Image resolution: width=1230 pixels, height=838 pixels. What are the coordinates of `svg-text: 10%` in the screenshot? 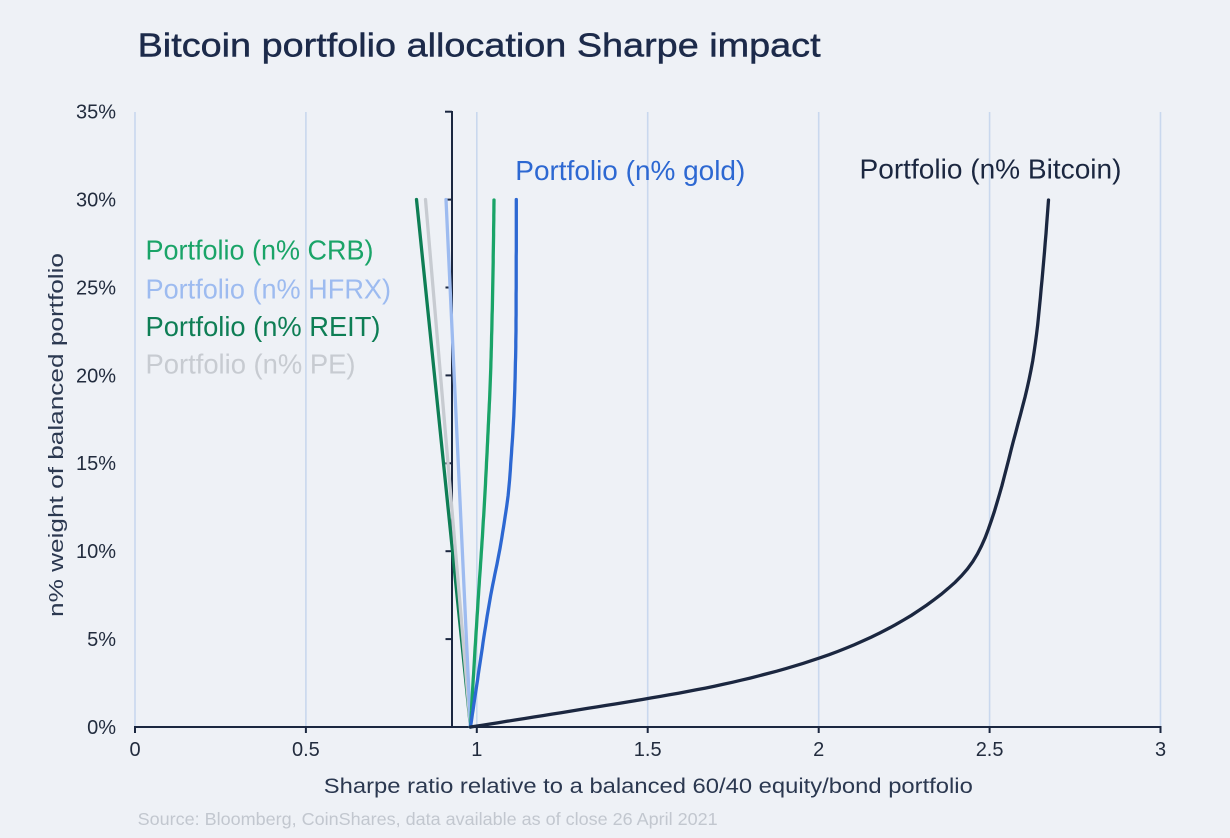 It's located at (96, 552).